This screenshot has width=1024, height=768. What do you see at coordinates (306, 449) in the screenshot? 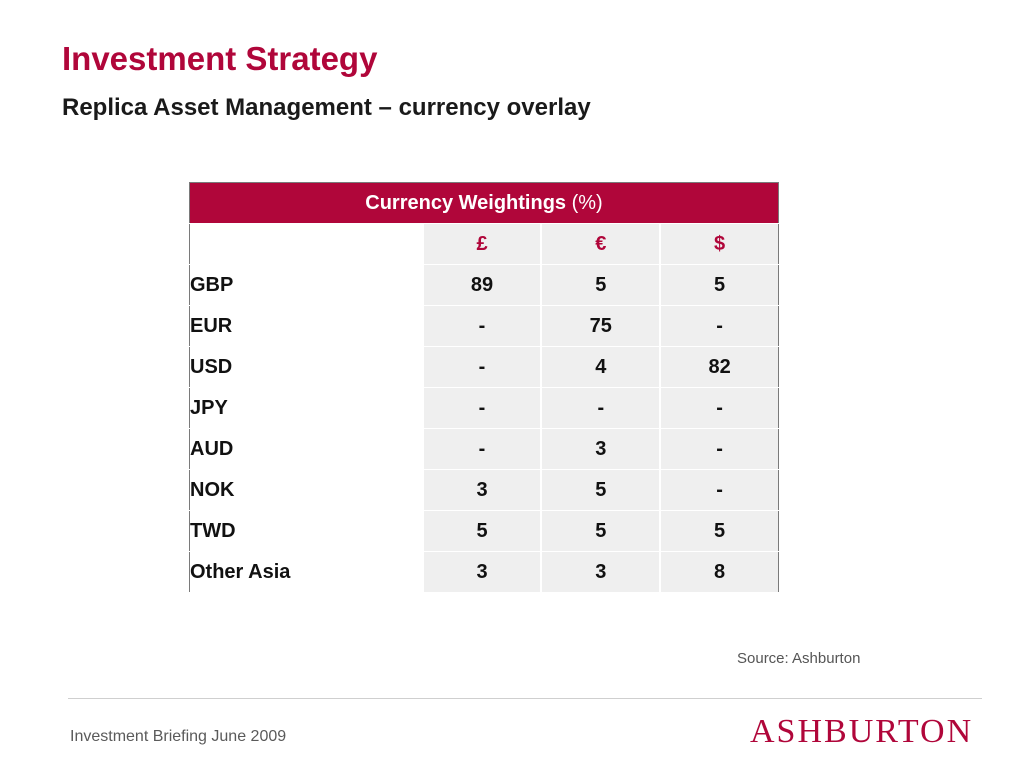
I see `row-label: AUD` at bounding box center [306, 449].